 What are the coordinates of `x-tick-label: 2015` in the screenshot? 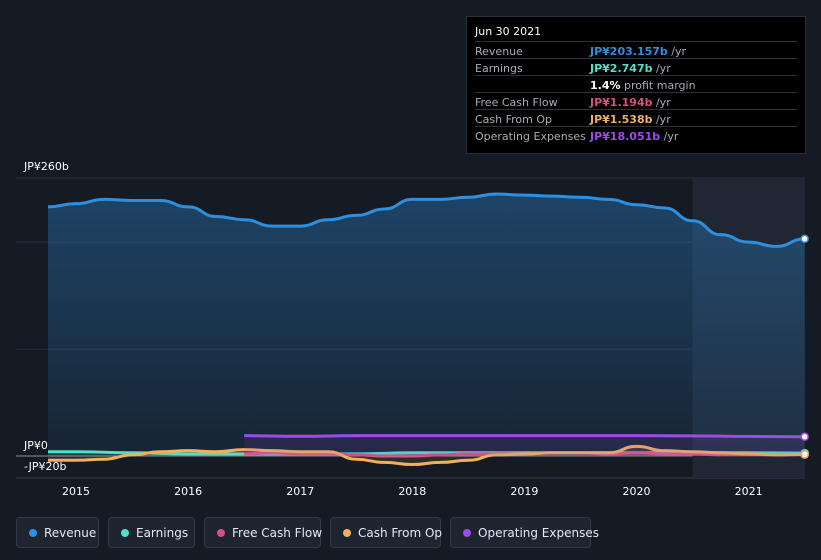 It's located at (76, 491).